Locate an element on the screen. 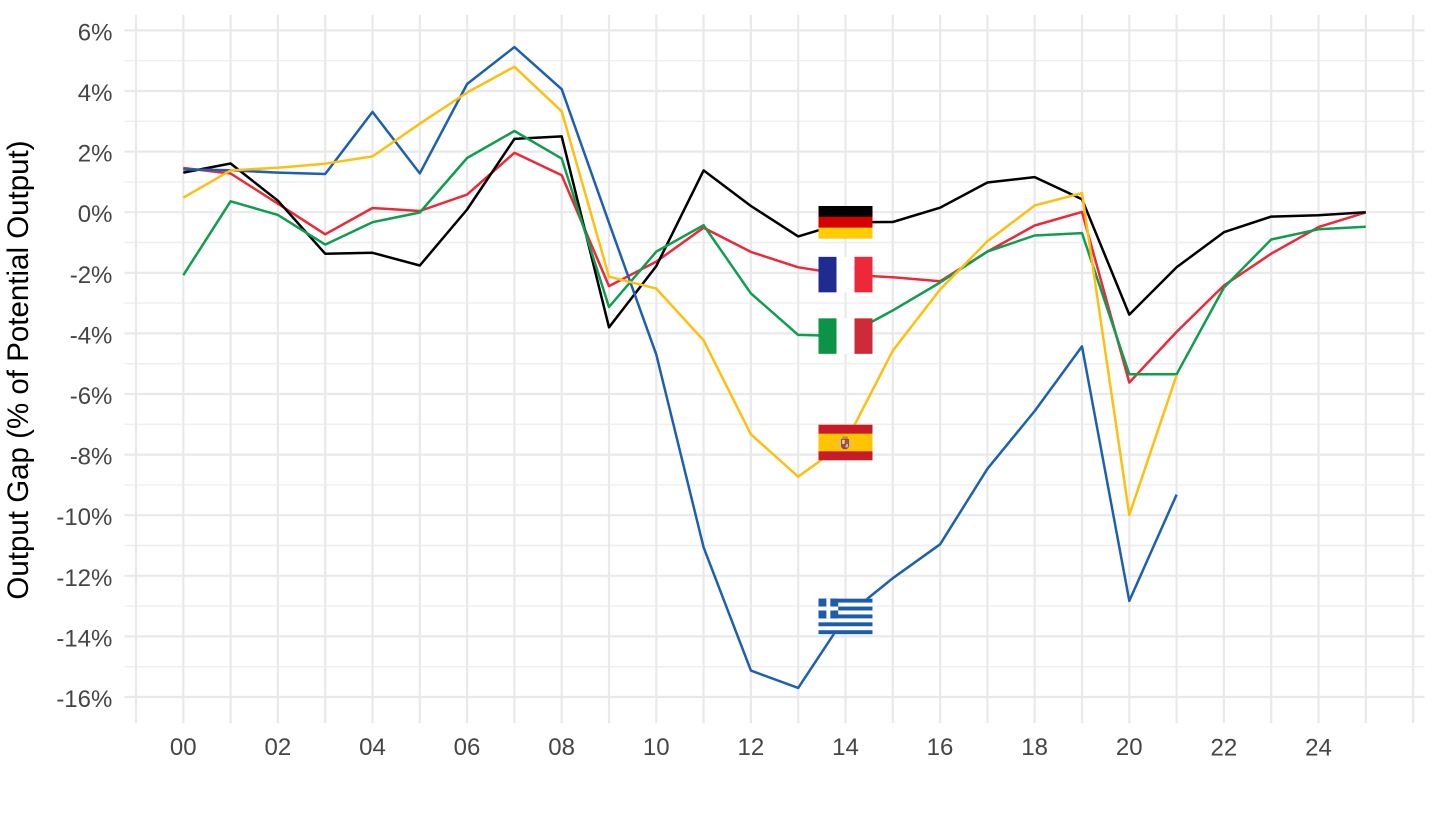 The image size is (1440, 815). svg-text: -14% is located at coordinates (84, 638).